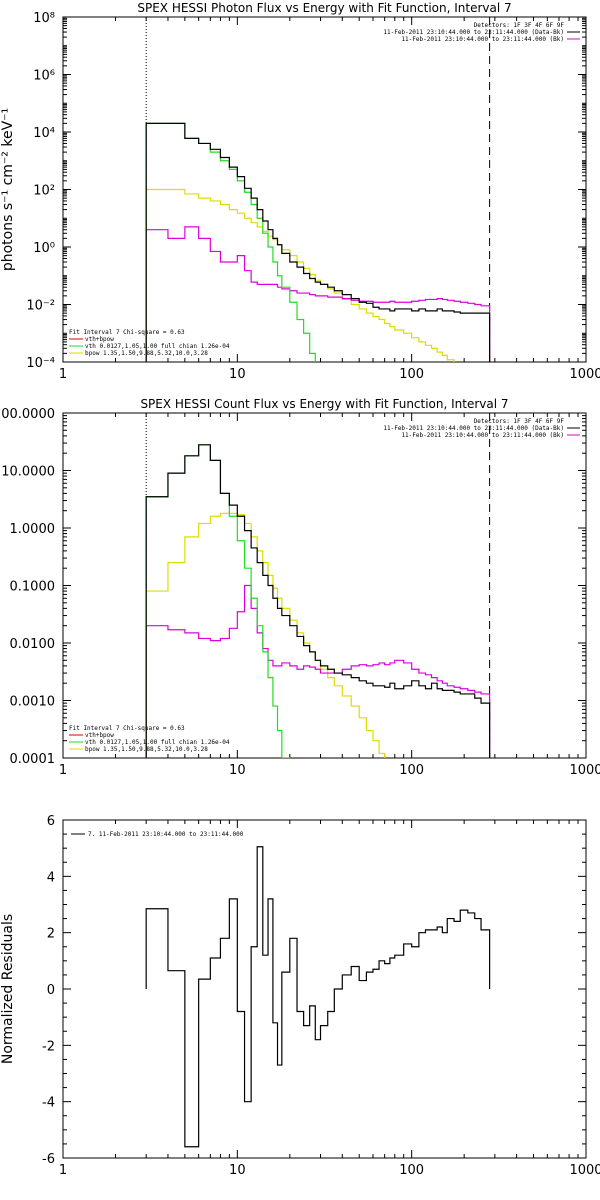 This screenshot has width=600, height=1200. I want to click on y-tick-label: 10², so click(44, 191).